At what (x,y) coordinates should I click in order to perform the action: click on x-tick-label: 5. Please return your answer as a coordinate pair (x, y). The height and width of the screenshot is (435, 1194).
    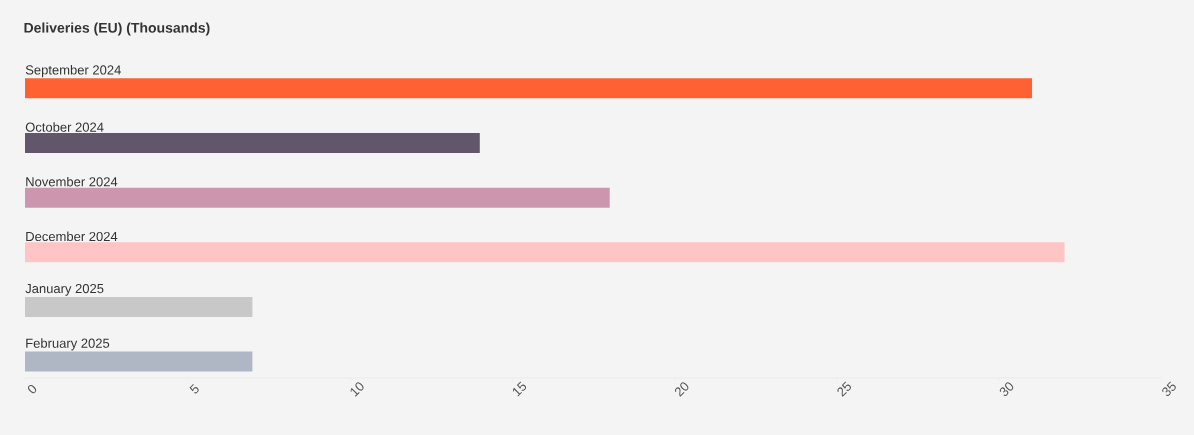
    Looking at the image, I should click on (194, 389).